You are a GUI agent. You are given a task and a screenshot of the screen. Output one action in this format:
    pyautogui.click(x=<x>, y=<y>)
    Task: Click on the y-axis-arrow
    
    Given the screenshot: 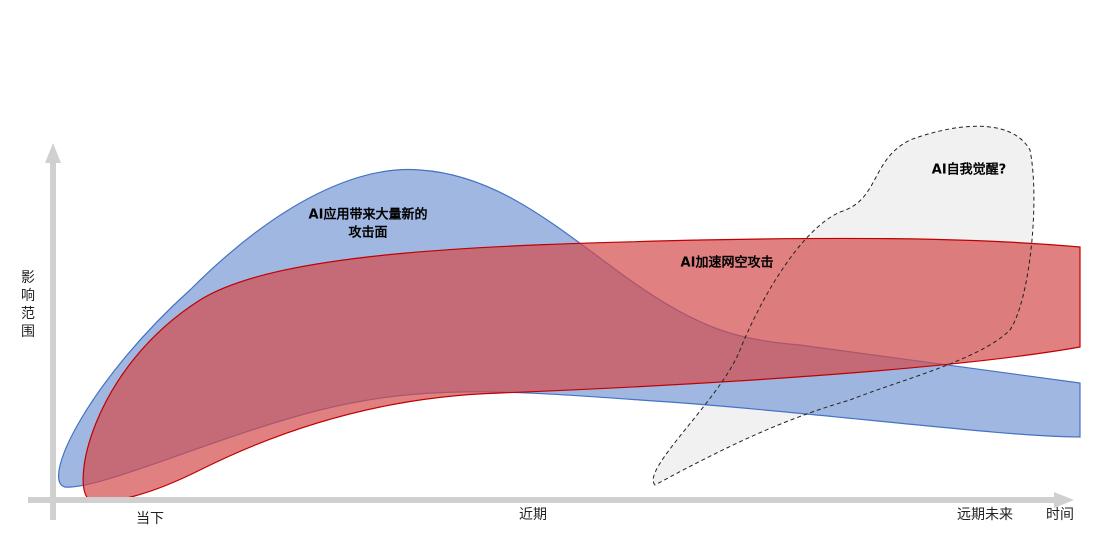 What is the action you would take?
    pyautogui.click(x=53, y=153)
    